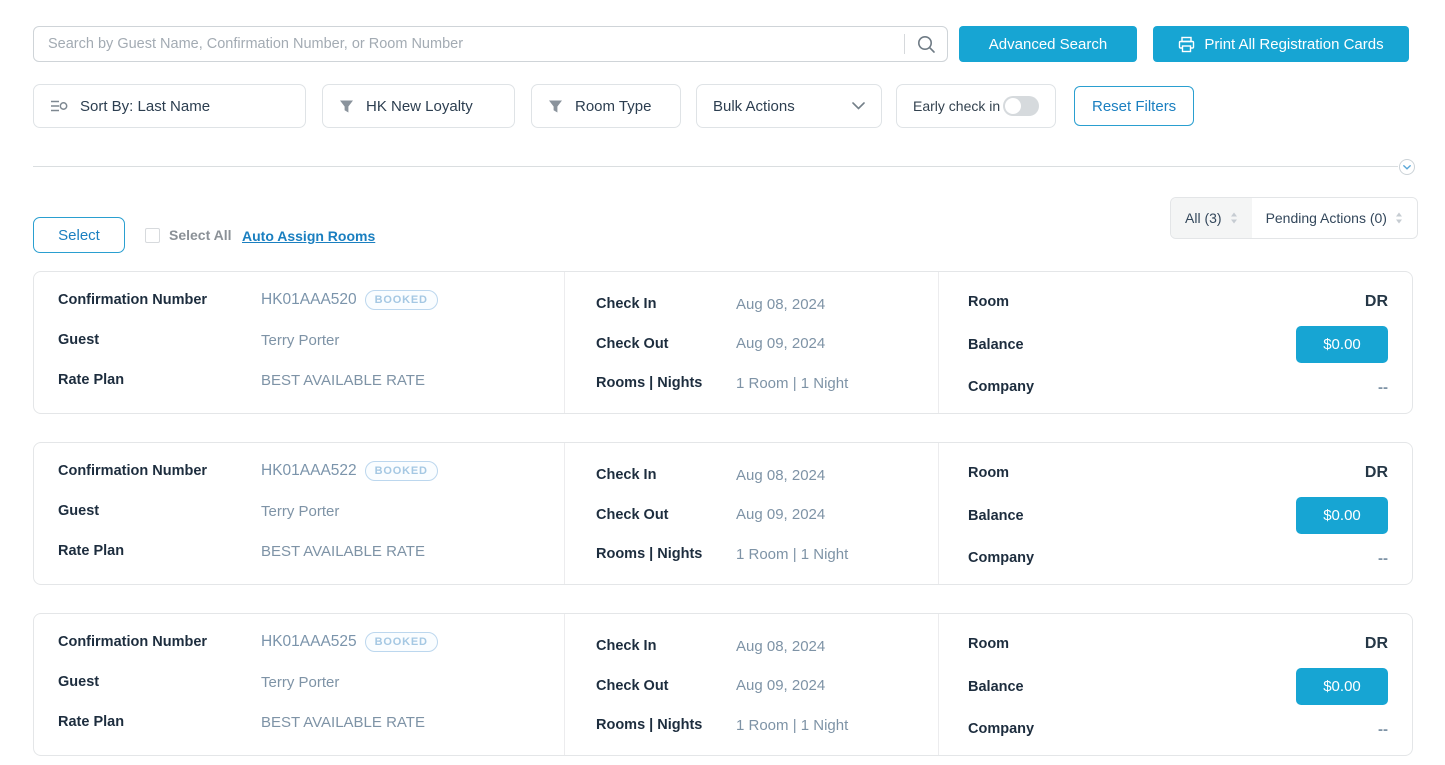  What do you see at coordinates (957, 106) in the screenshot?
I see `early-check-in-label: Early check in` at bounding box center [957, 106].